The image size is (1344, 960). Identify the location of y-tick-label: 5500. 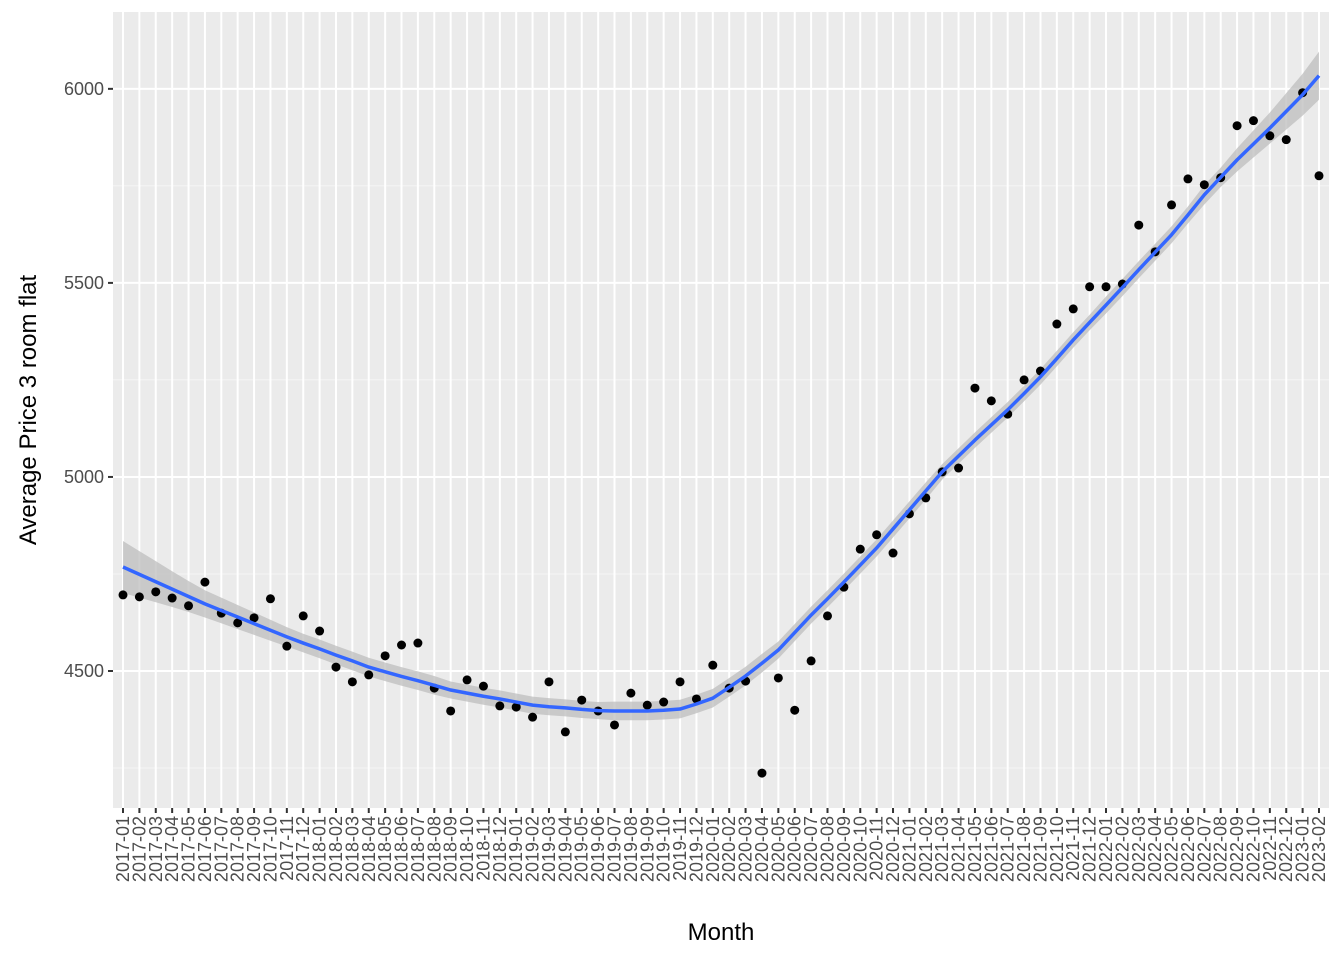
(84, 283).